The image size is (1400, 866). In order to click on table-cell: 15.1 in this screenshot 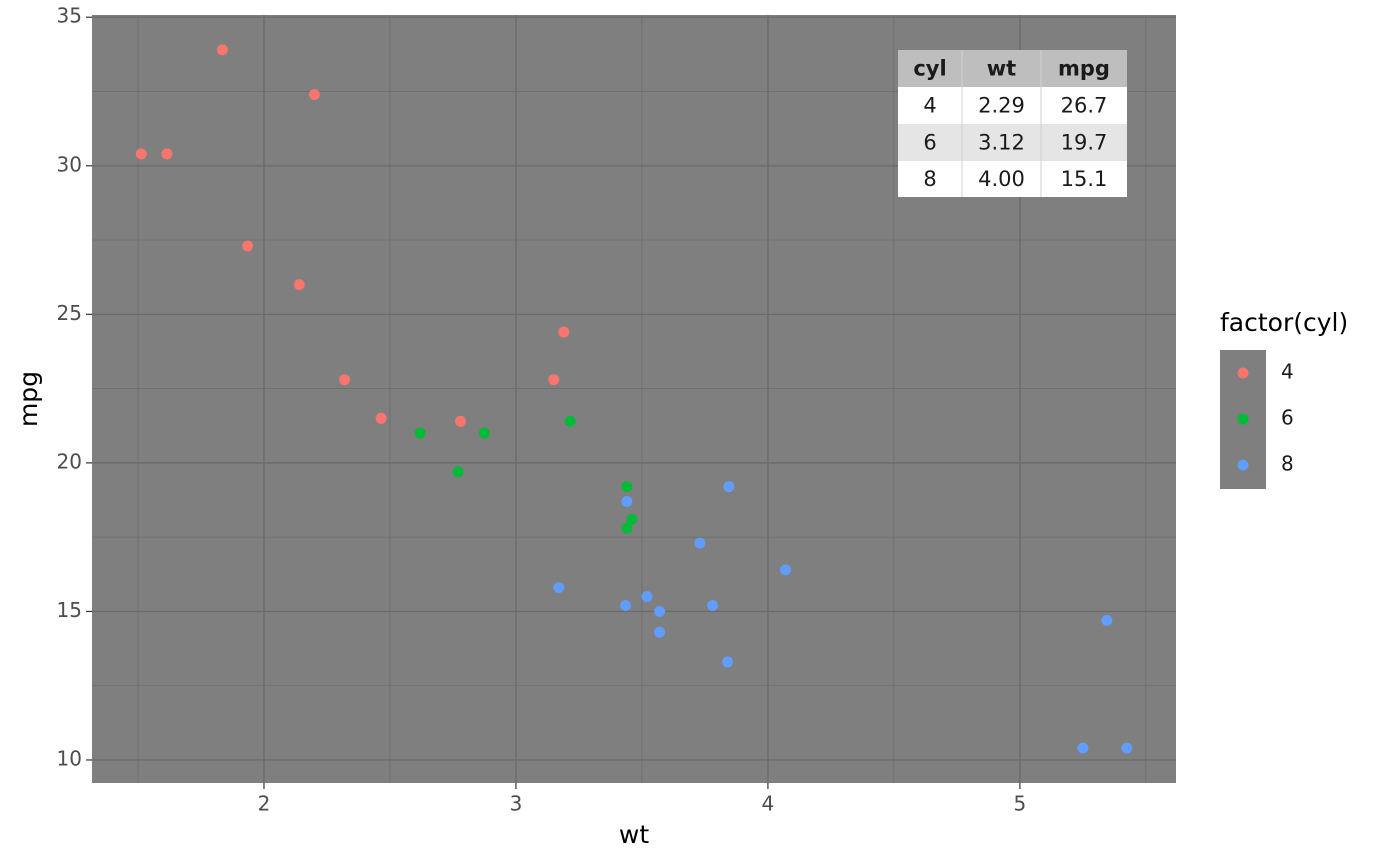, I will do `click(1084, 179)`.